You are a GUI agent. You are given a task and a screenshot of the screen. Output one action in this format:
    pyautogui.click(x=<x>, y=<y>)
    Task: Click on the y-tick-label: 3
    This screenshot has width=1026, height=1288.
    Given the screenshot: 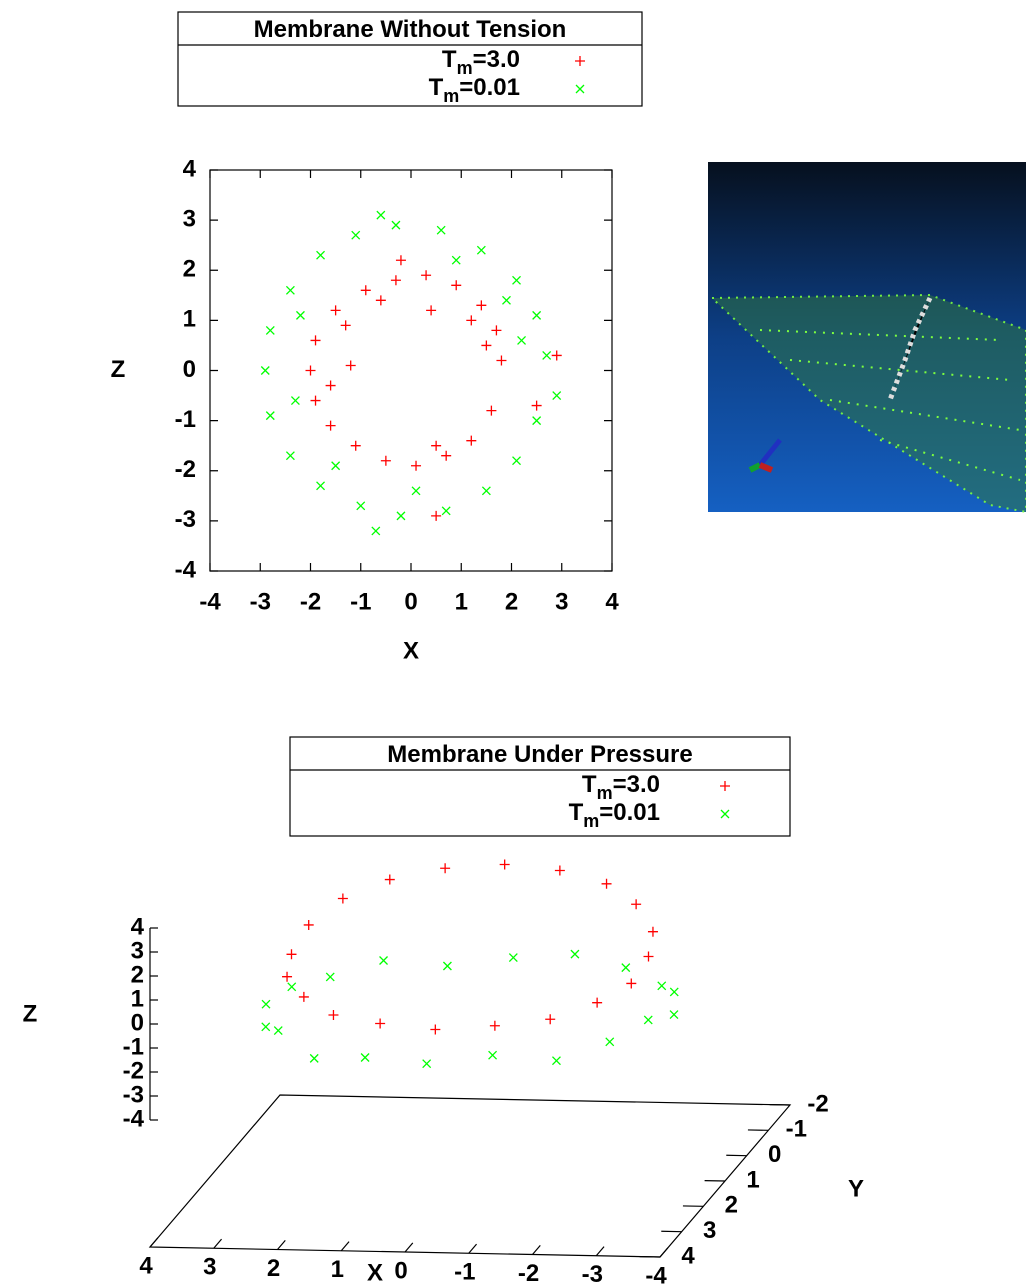 What is the action you would take?
    pyautogui.click(x=189, y=218)
    